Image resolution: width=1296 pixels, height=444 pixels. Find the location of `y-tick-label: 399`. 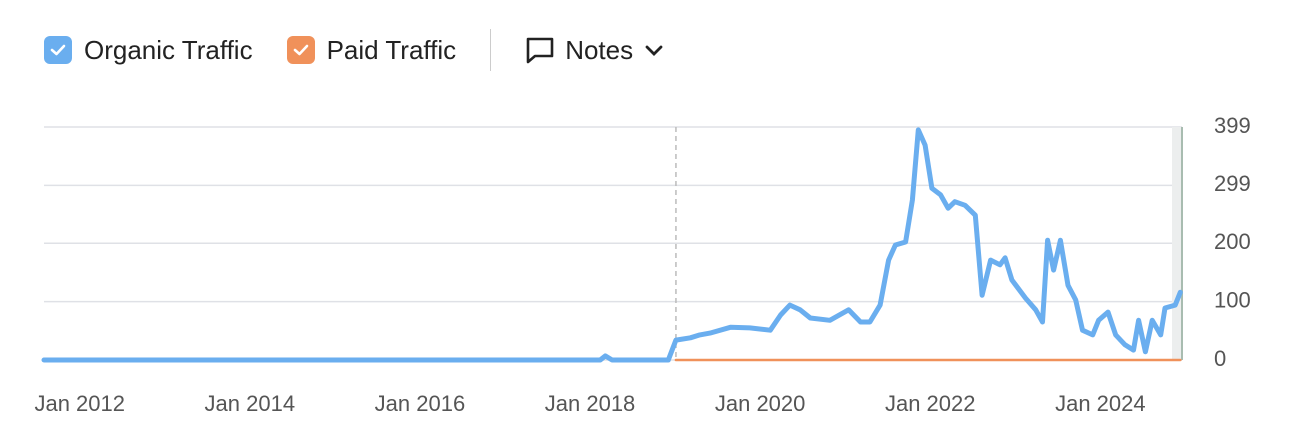

y-tick-label: 399 is located at coordinates (1232, 125).